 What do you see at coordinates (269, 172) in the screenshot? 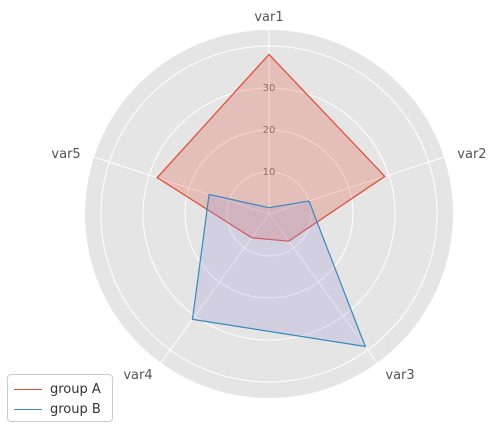
I see `radial-tick-label: 10` at bounding box center [269, 172].